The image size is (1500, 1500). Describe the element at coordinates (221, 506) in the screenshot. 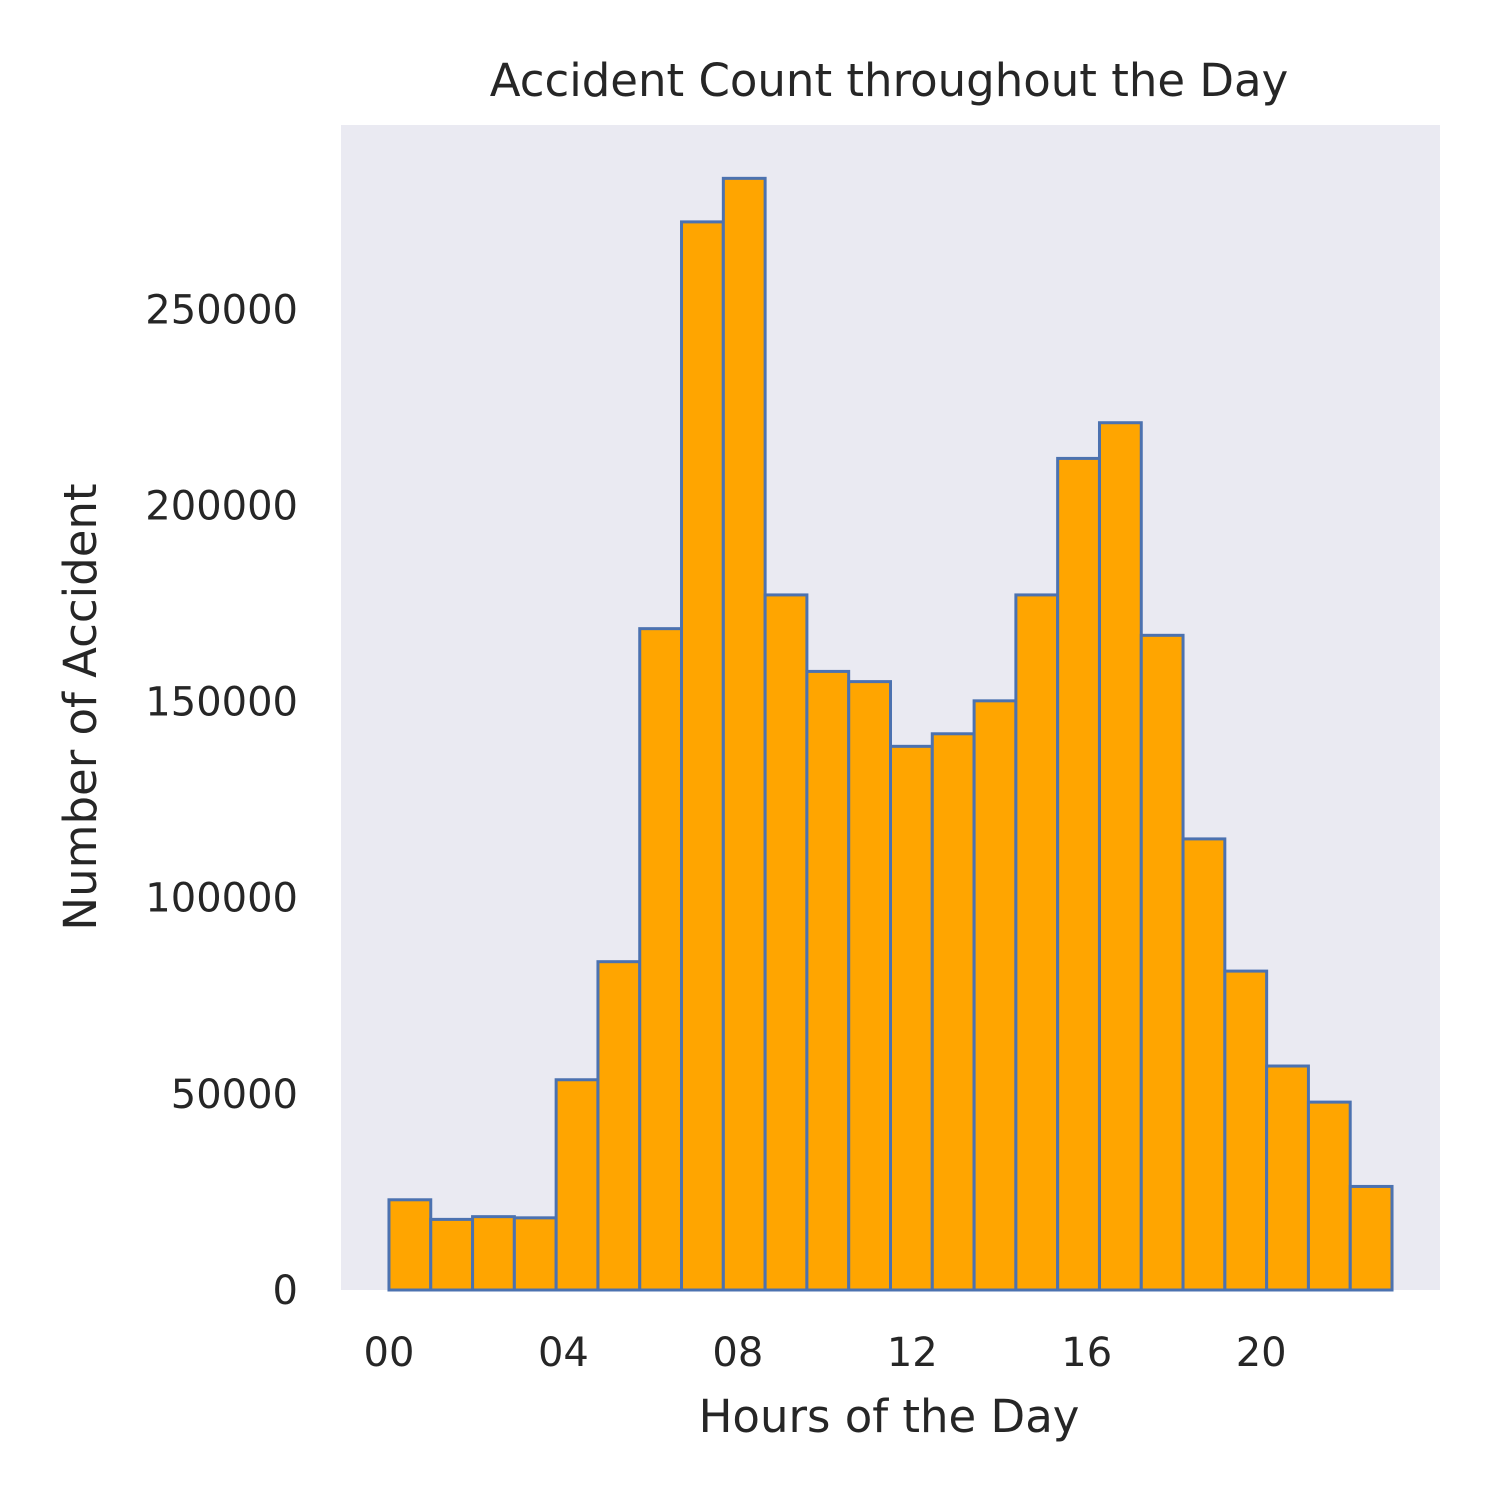

I see `y-tick-label: 200000` at that location.